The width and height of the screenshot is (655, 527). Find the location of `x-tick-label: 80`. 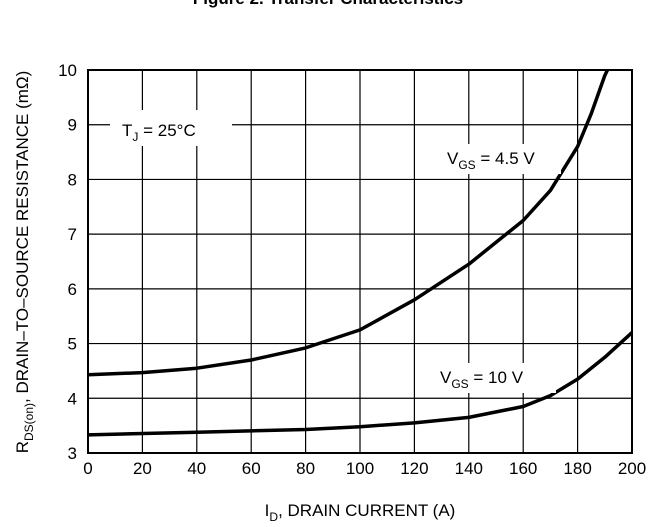

x-tick-label: 80 is located at coordinates (305, 468).